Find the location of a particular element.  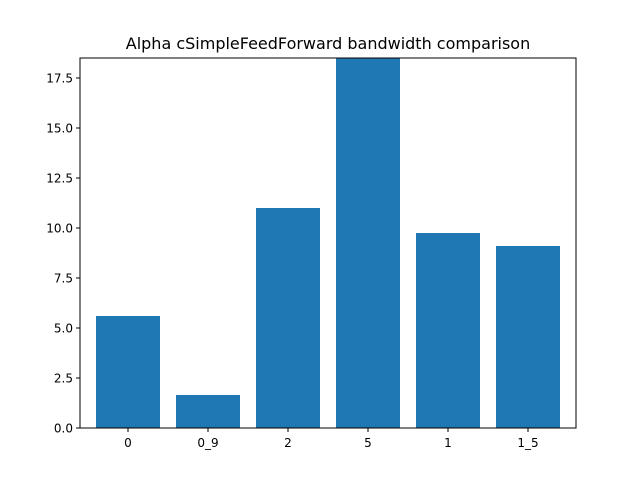

x-tick-label: 0_9 is located at coordinates (207, 443).